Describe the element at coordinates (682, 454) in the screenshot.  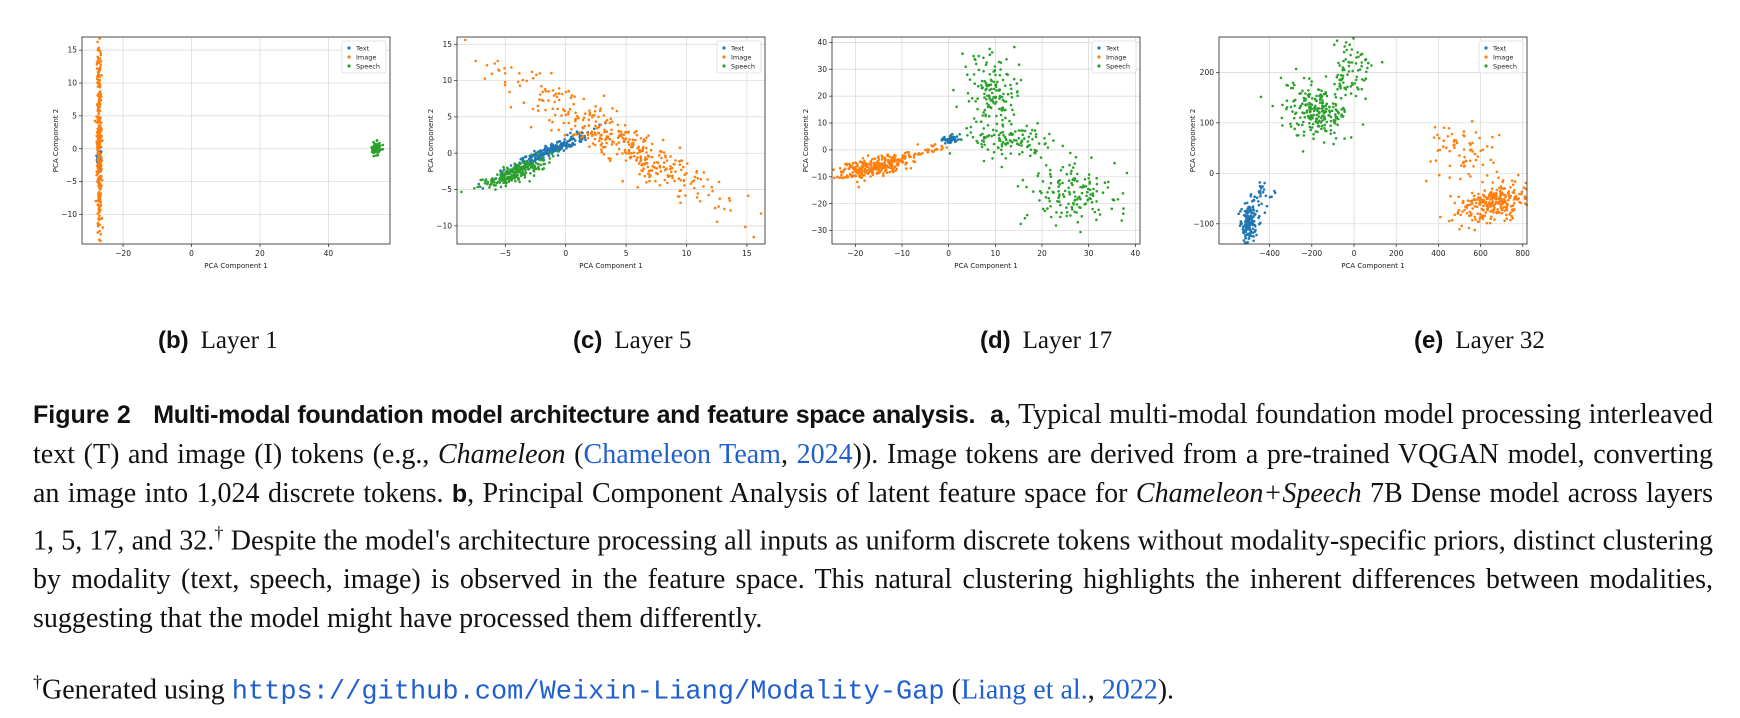
I see `citation-link: Chameleon Team` at that location.